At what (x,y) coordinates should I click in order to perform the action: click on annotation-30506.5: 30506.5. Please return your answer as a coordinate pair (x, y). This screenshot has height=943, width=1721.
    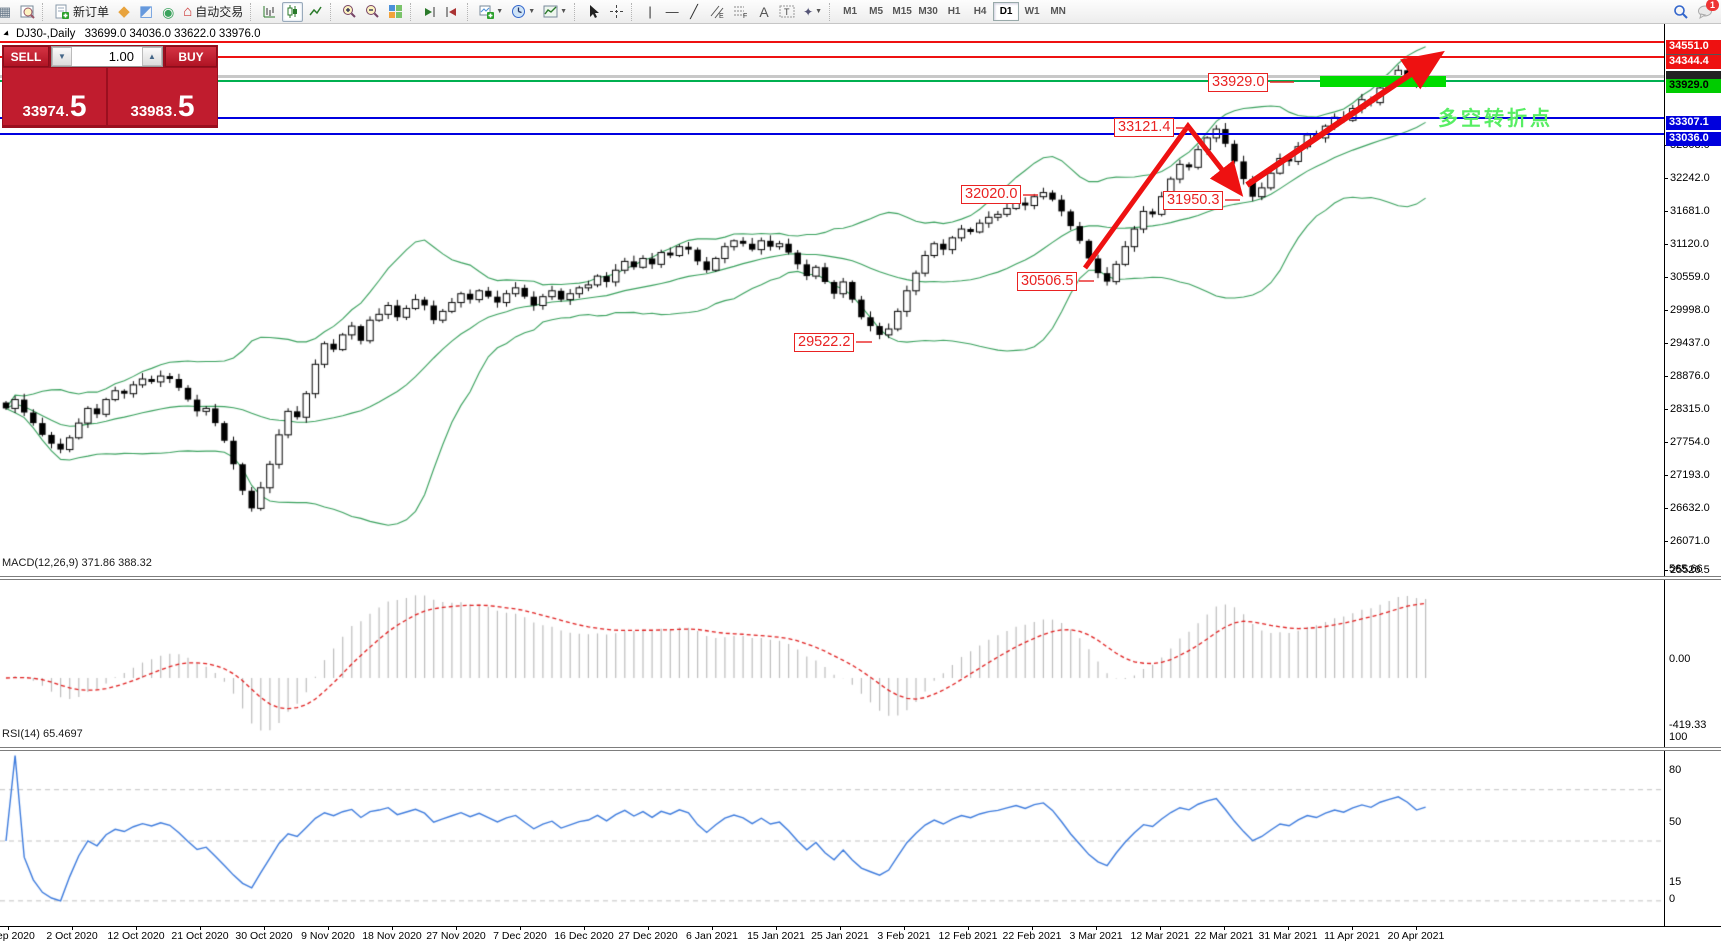
    Looking at the image, I should click on (1047, 281).